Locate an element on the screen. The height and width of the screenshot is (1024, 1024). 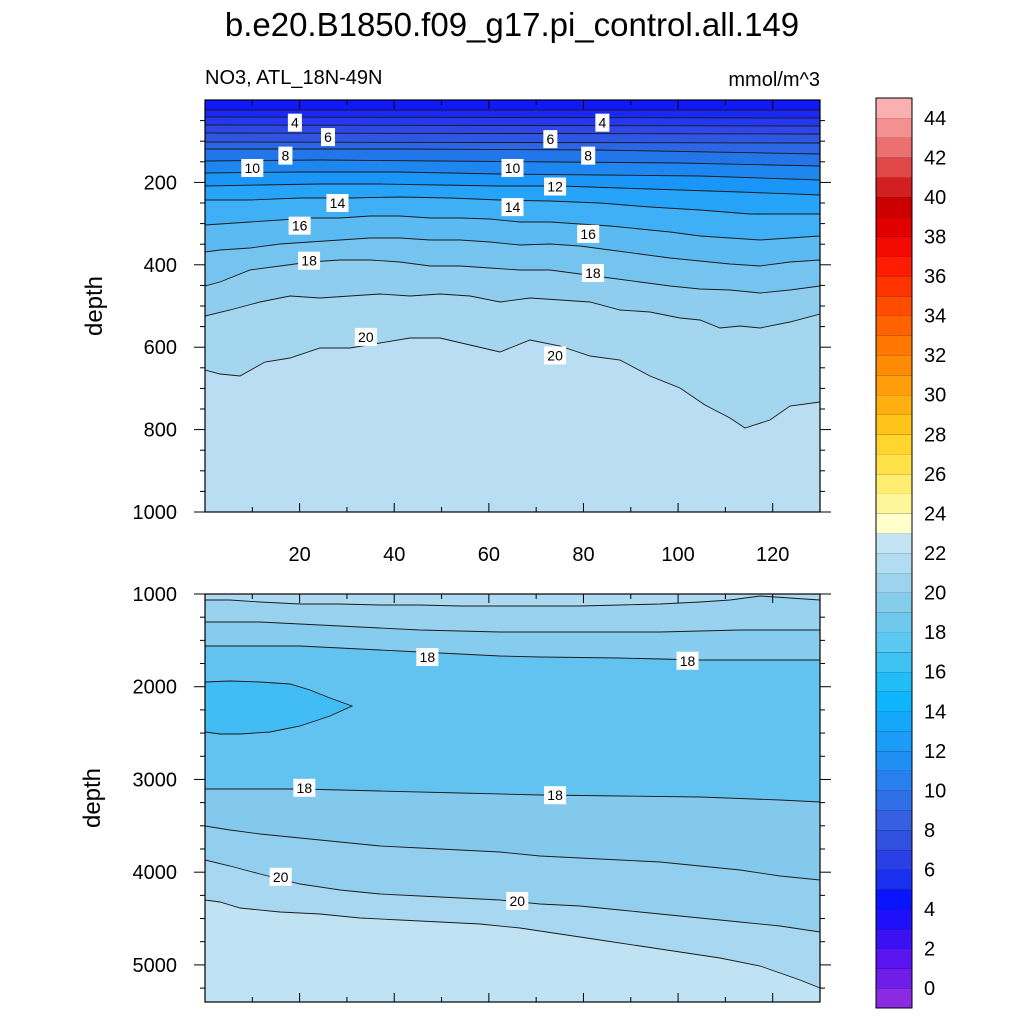
y-tick-label: 5000 is located at coordinates (155, 966).